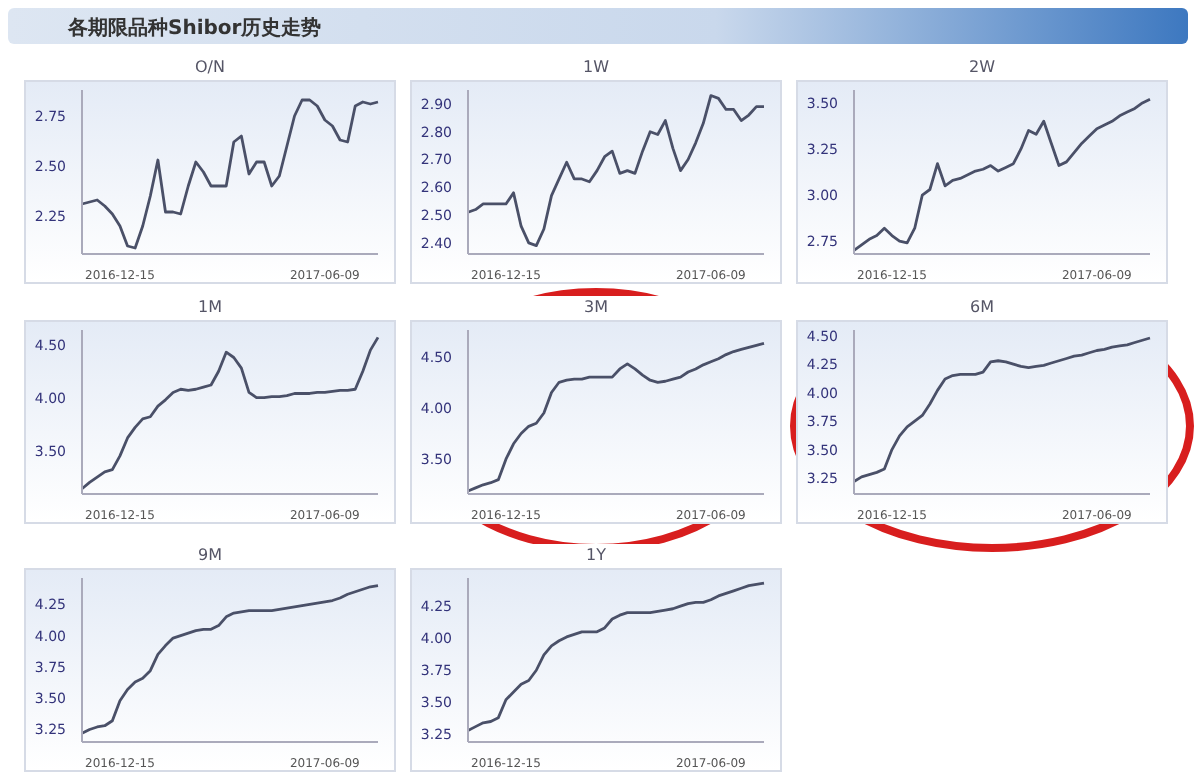 This screenshot has height=784, width=1200. I want to click on chart-title: 9M, so click(210, 556).